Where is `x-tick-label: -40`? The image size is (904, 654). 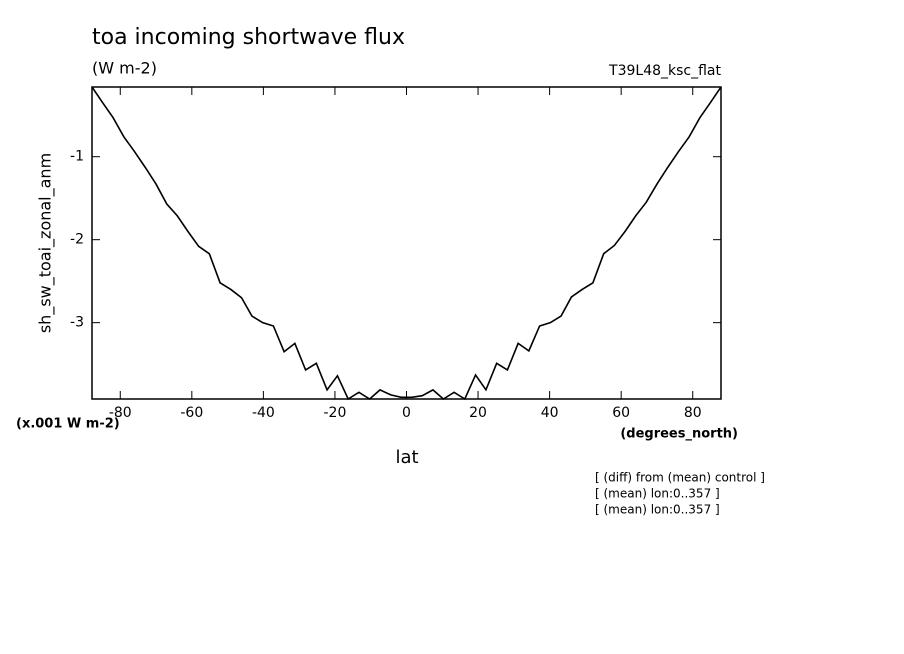
x-tick-label: -40 is located at coordinates (263, 413).